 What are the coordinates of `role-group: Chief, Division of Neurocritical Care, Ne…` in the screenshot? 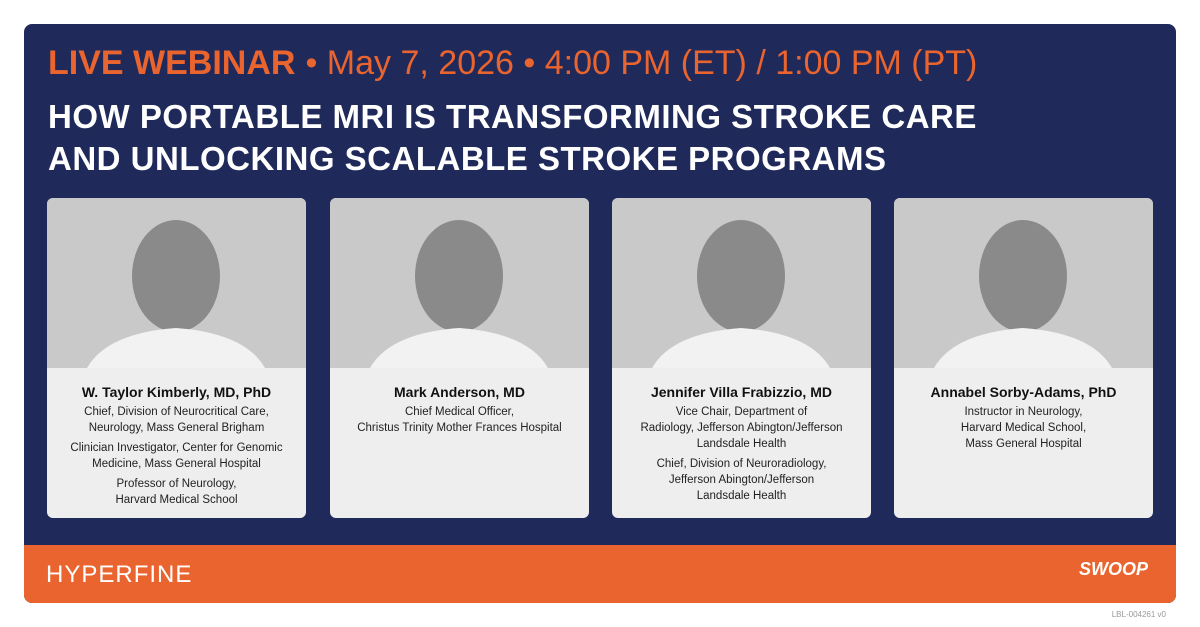 It's located at (176, 420).